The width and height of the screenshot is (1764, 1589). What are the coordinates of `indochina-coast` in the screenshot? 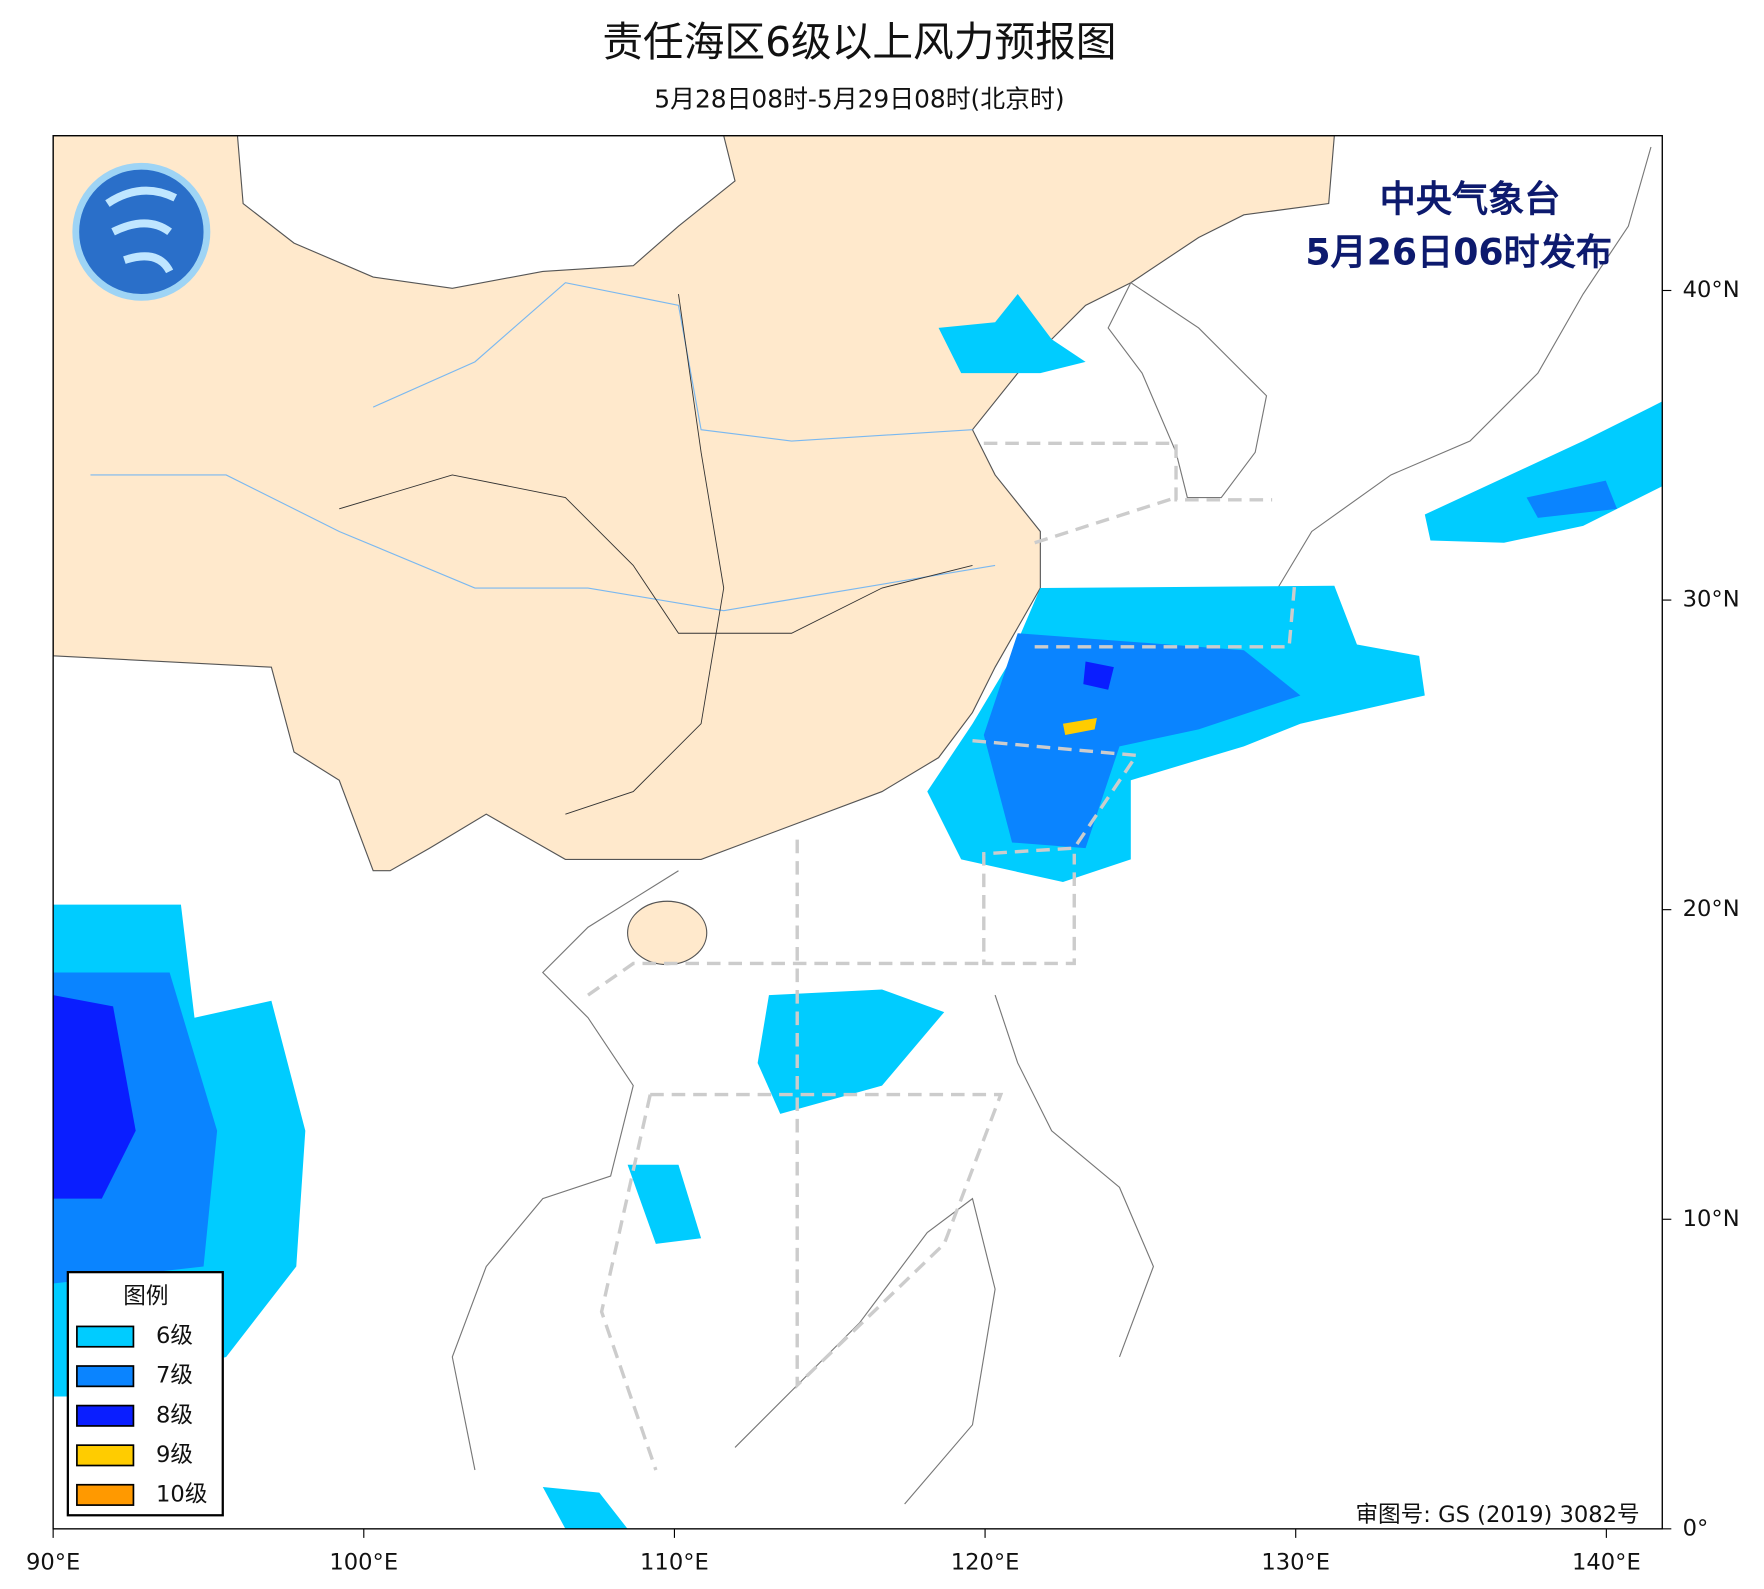 It's located at (565, 1170).